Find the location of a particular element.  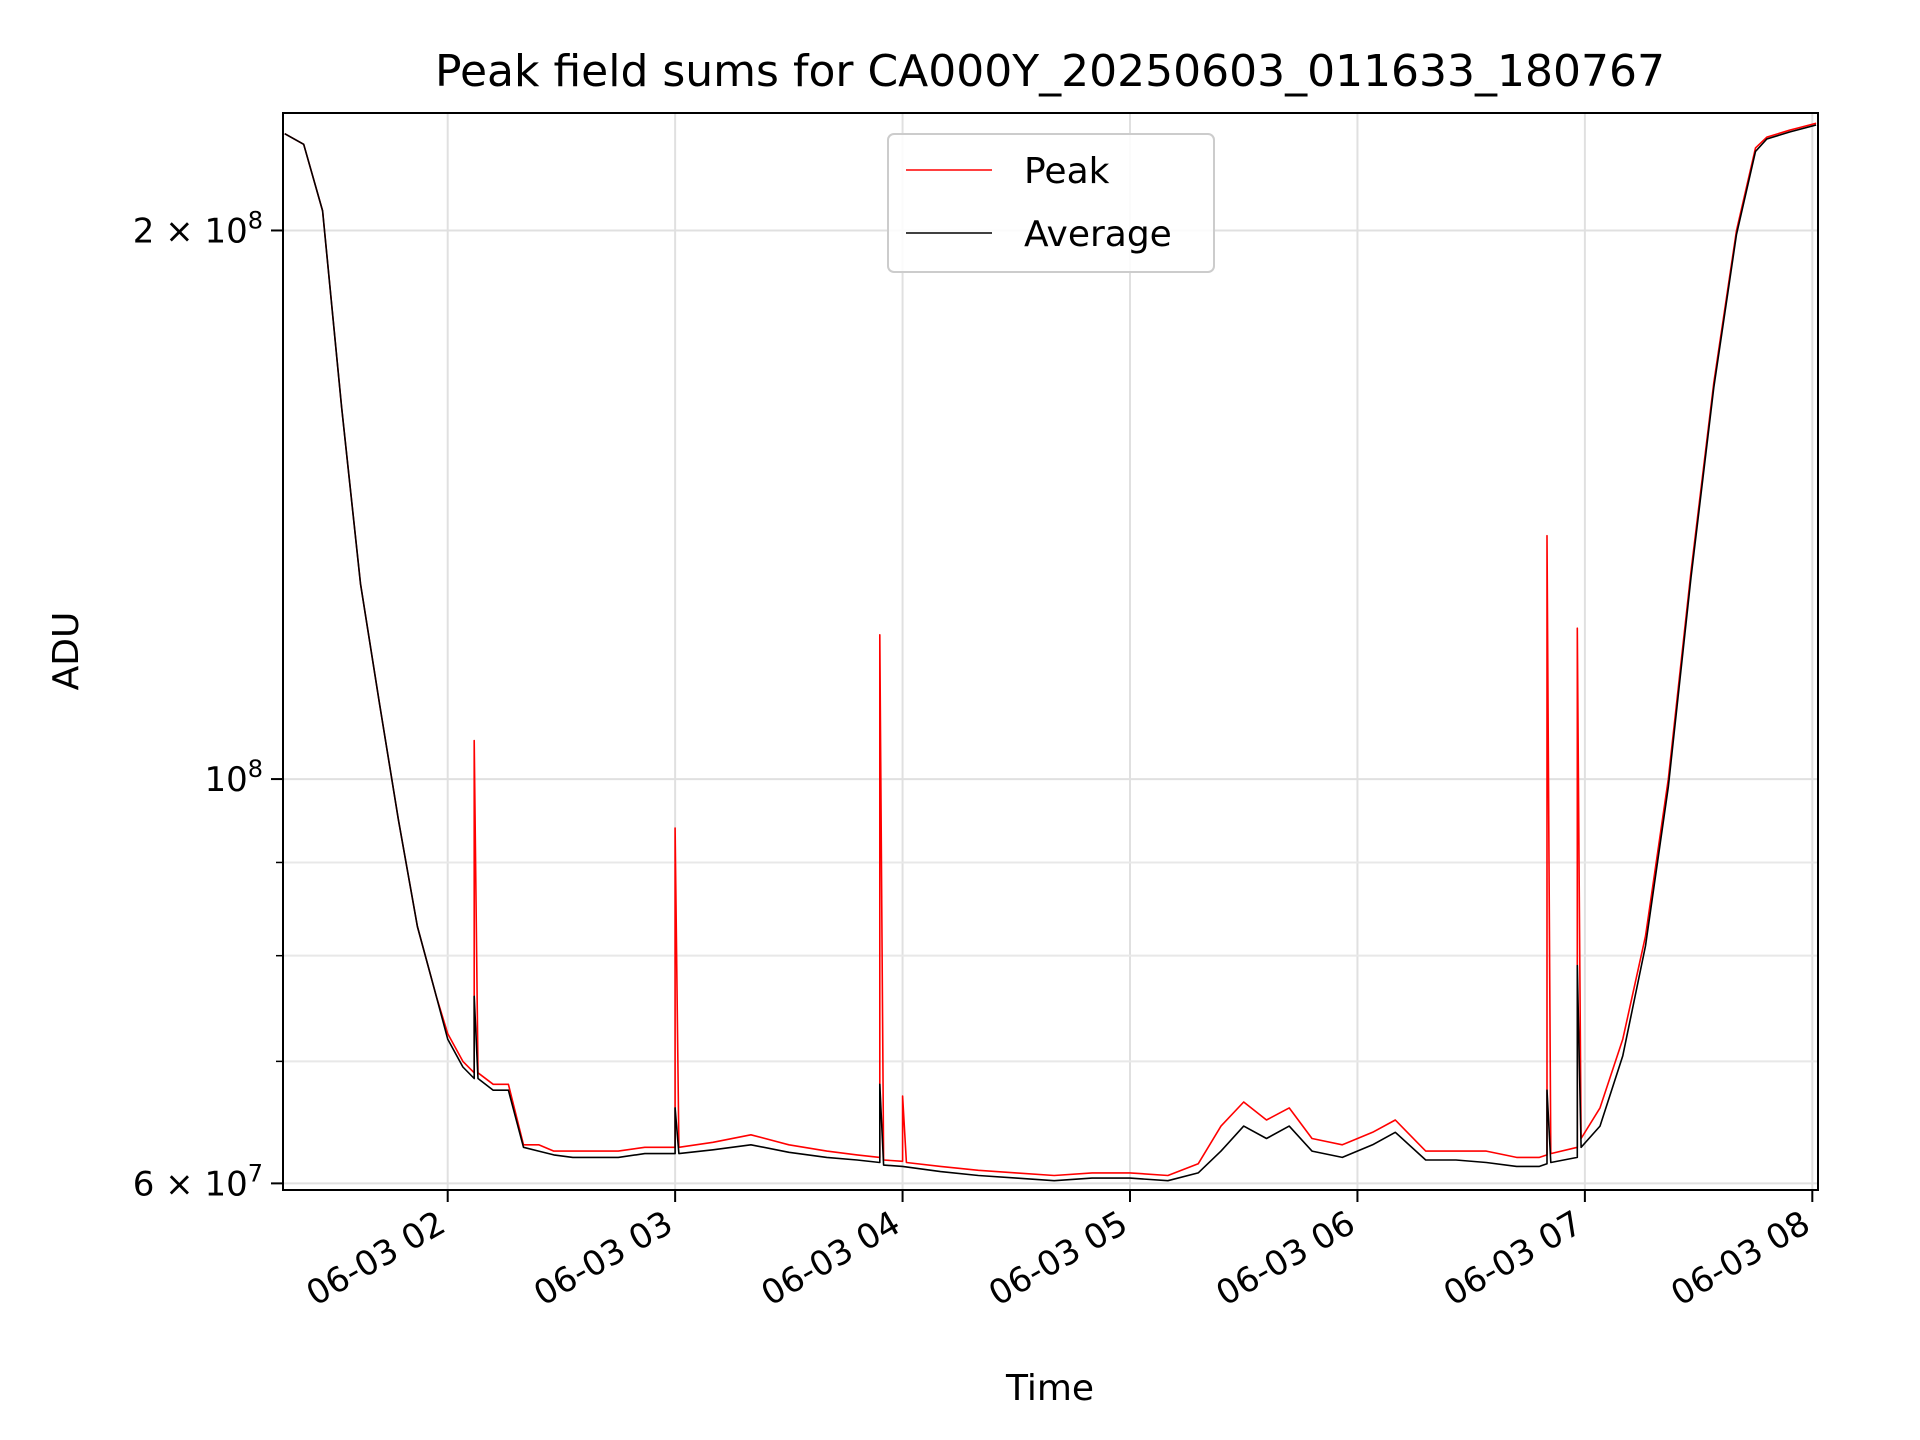

y-tick-label-base: 10 is located at coordinates (225, 780).